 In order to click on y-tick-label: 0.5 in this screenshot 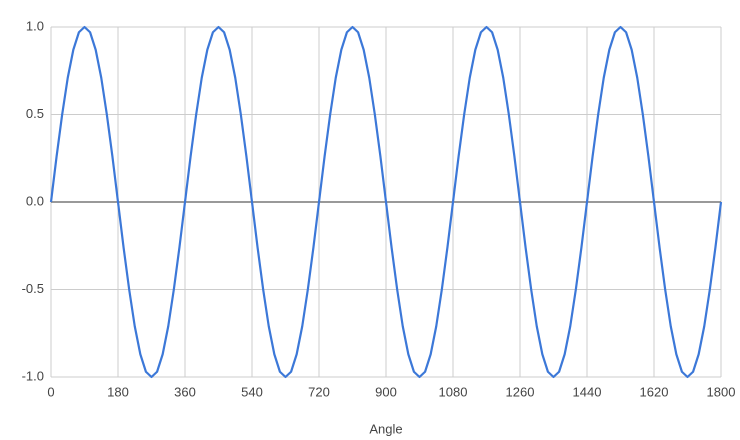, I will do `click(35, 113)`.